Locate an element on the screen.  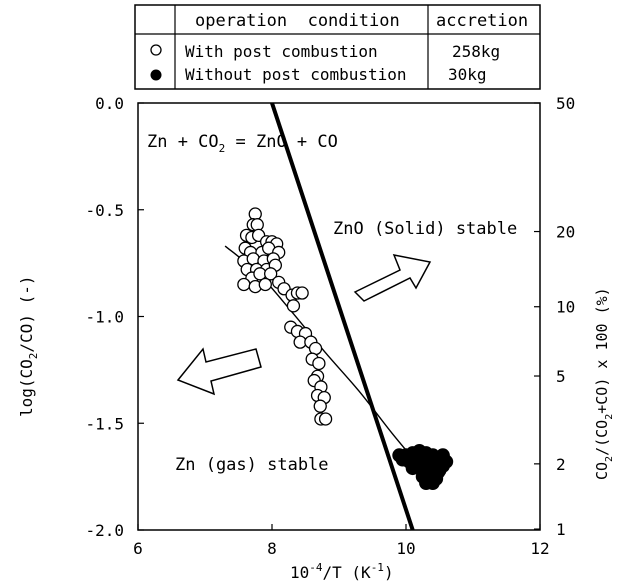
solid-region-arrow is located at coordinates (392, 278).